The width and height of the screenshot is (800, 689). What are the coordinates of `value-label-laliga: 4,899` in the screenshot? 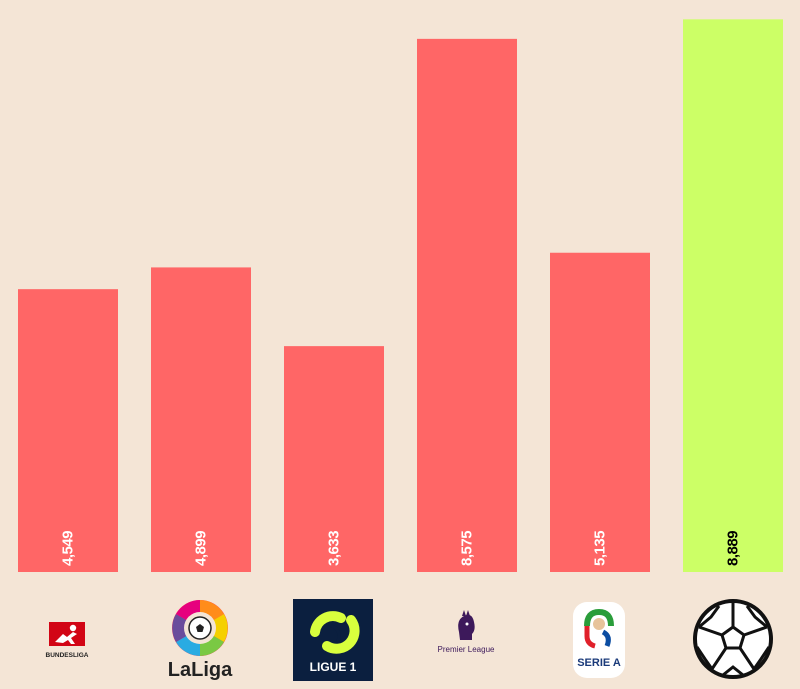 It's located at (201, 548).